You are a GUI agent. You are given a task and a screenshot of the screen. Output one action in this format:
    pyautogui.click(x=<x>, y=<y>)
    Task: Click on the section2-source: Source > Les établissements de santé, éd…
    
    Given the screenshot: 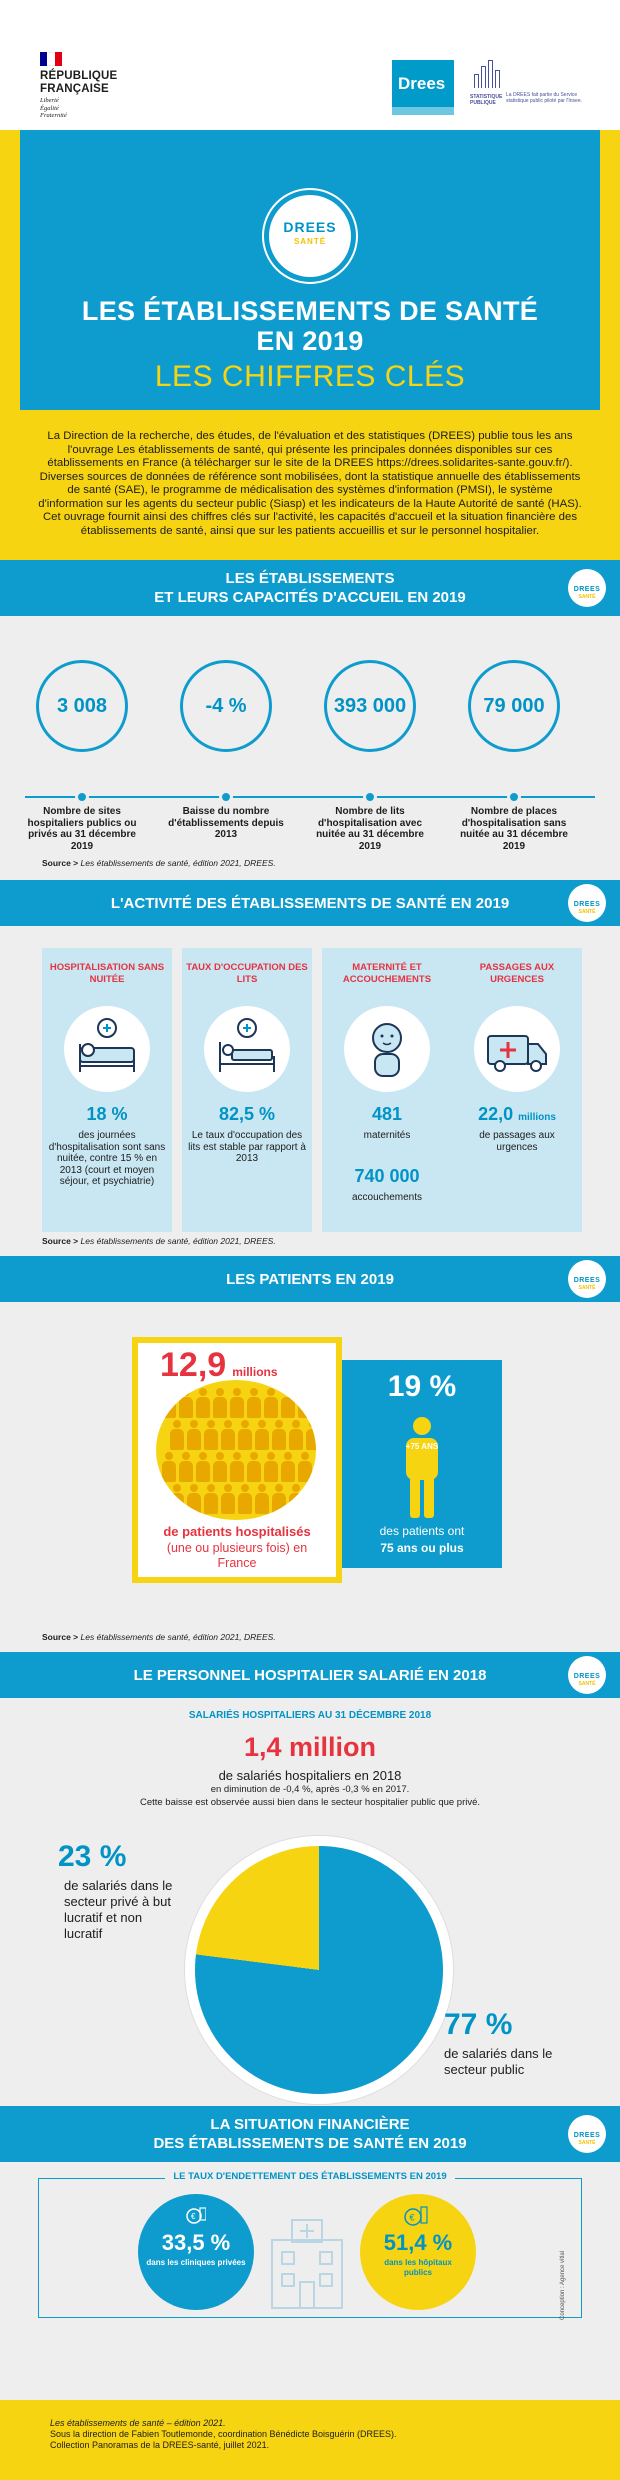 What is the action you would take?
    pyautogui.click(x=159, y=1241)
    